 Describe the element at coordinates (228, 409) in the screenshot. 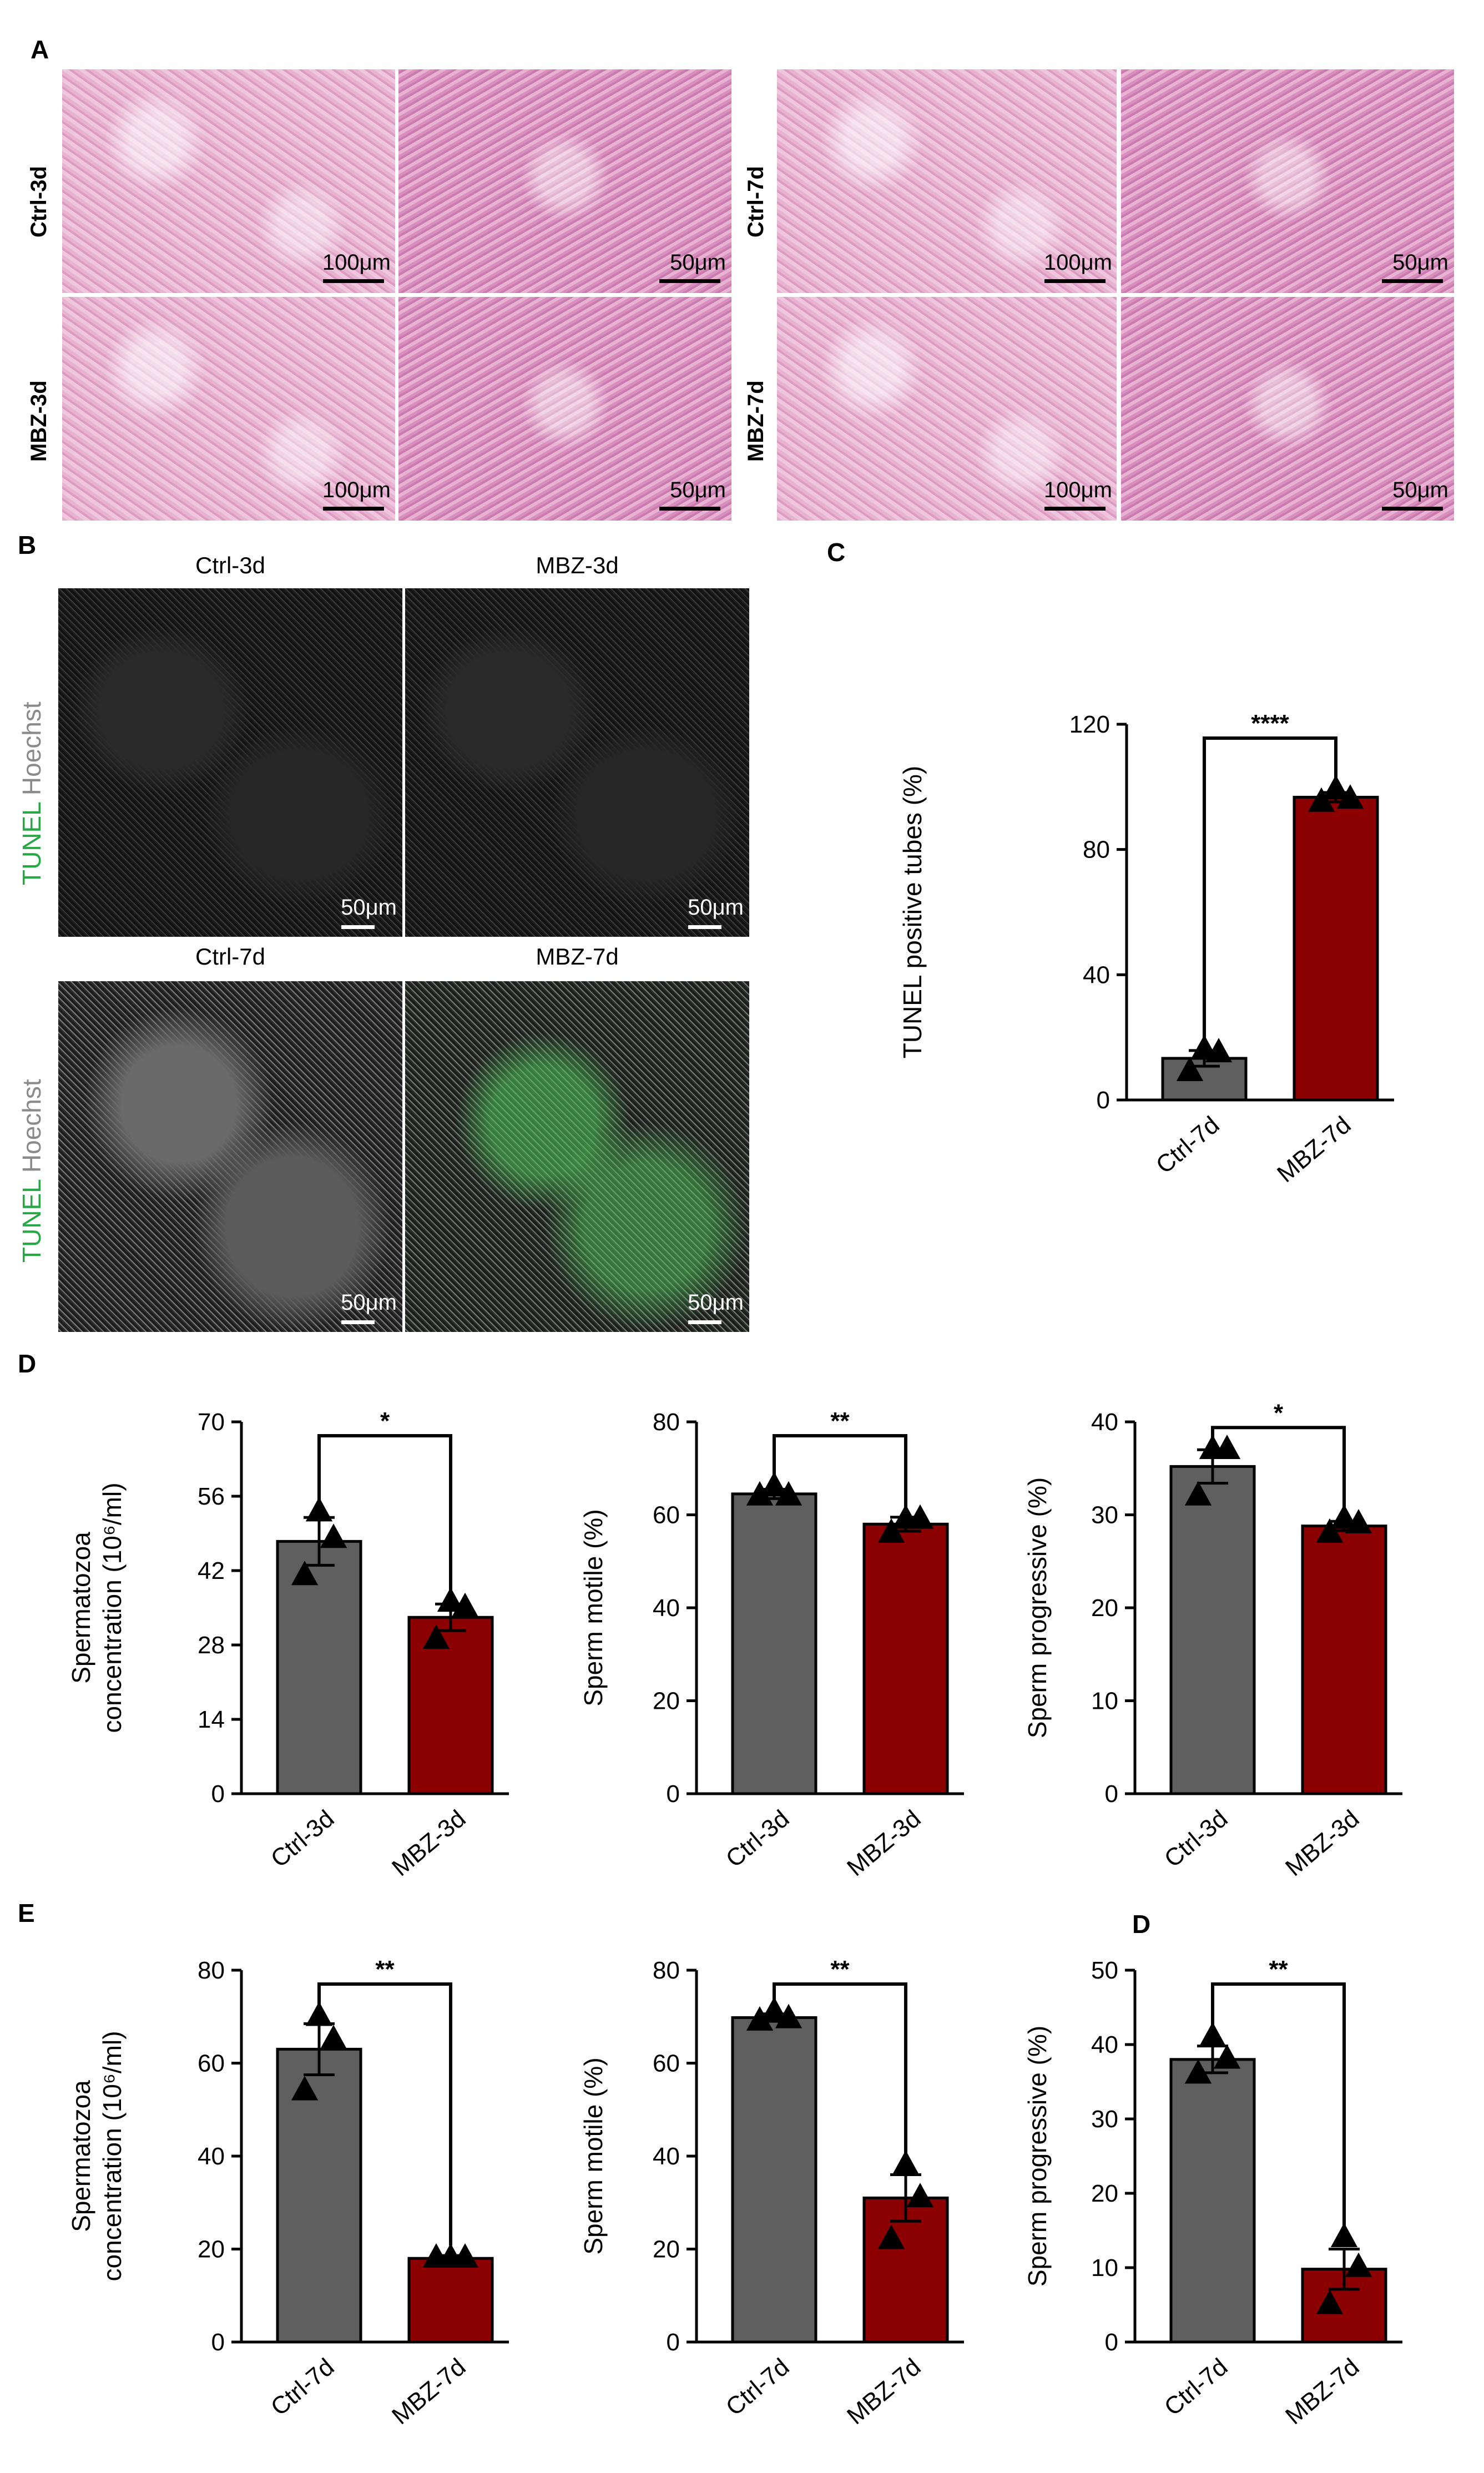

I see `he-micrograph-mbz-3d-low: 100μm` at that location.